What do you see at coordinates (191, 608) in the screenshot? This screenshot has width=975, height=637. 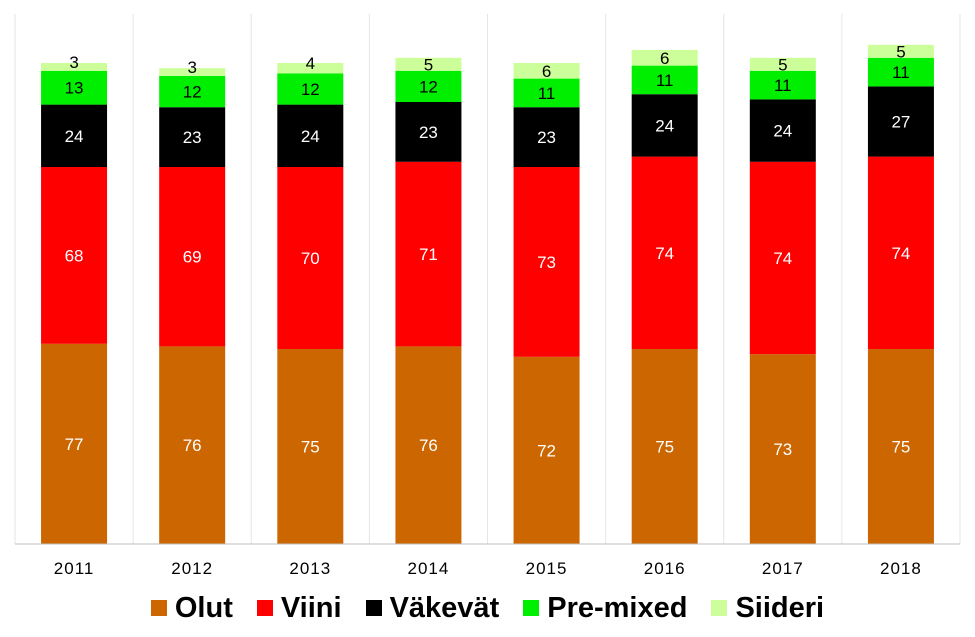 I see `legend-item: Olut` at bounding box center [191, 608].